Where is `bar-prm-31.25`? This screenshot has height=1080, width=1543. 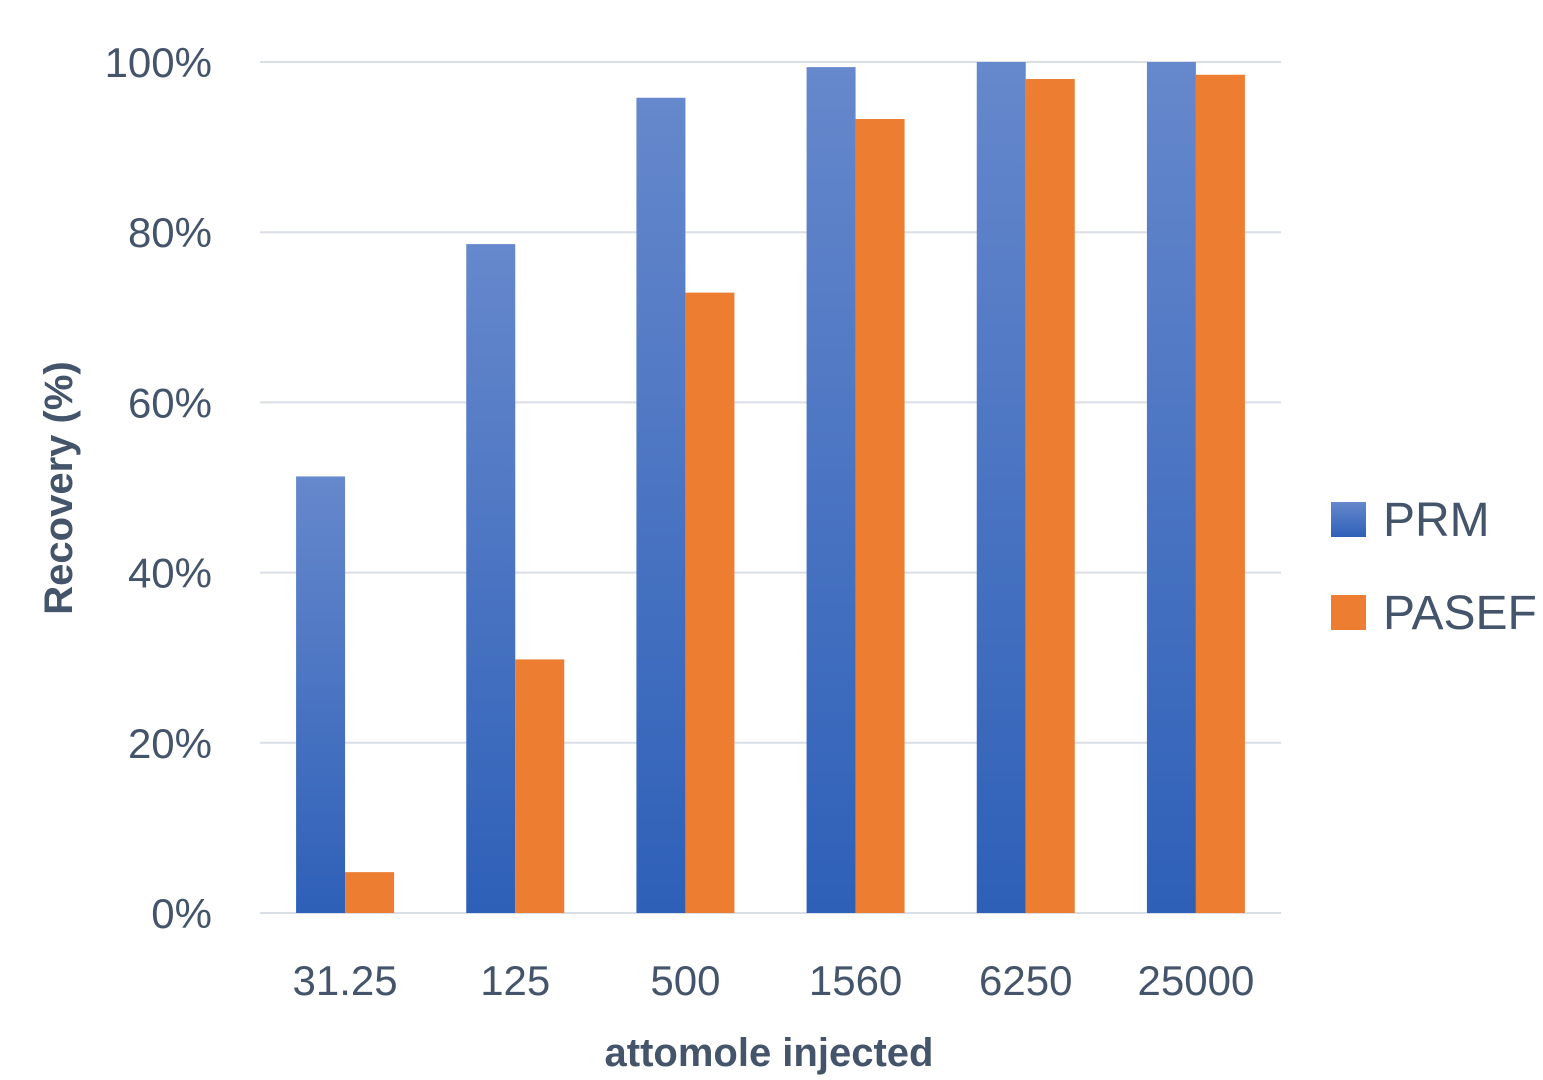 bar-prm-31.25 is located at coordinates (321, 694).